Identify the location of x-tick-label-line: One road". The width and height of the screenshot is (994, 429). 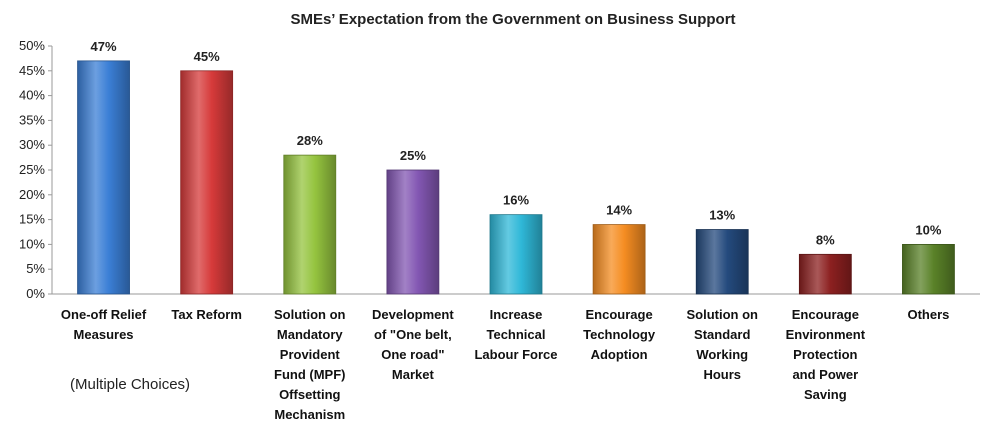
(413, 354).